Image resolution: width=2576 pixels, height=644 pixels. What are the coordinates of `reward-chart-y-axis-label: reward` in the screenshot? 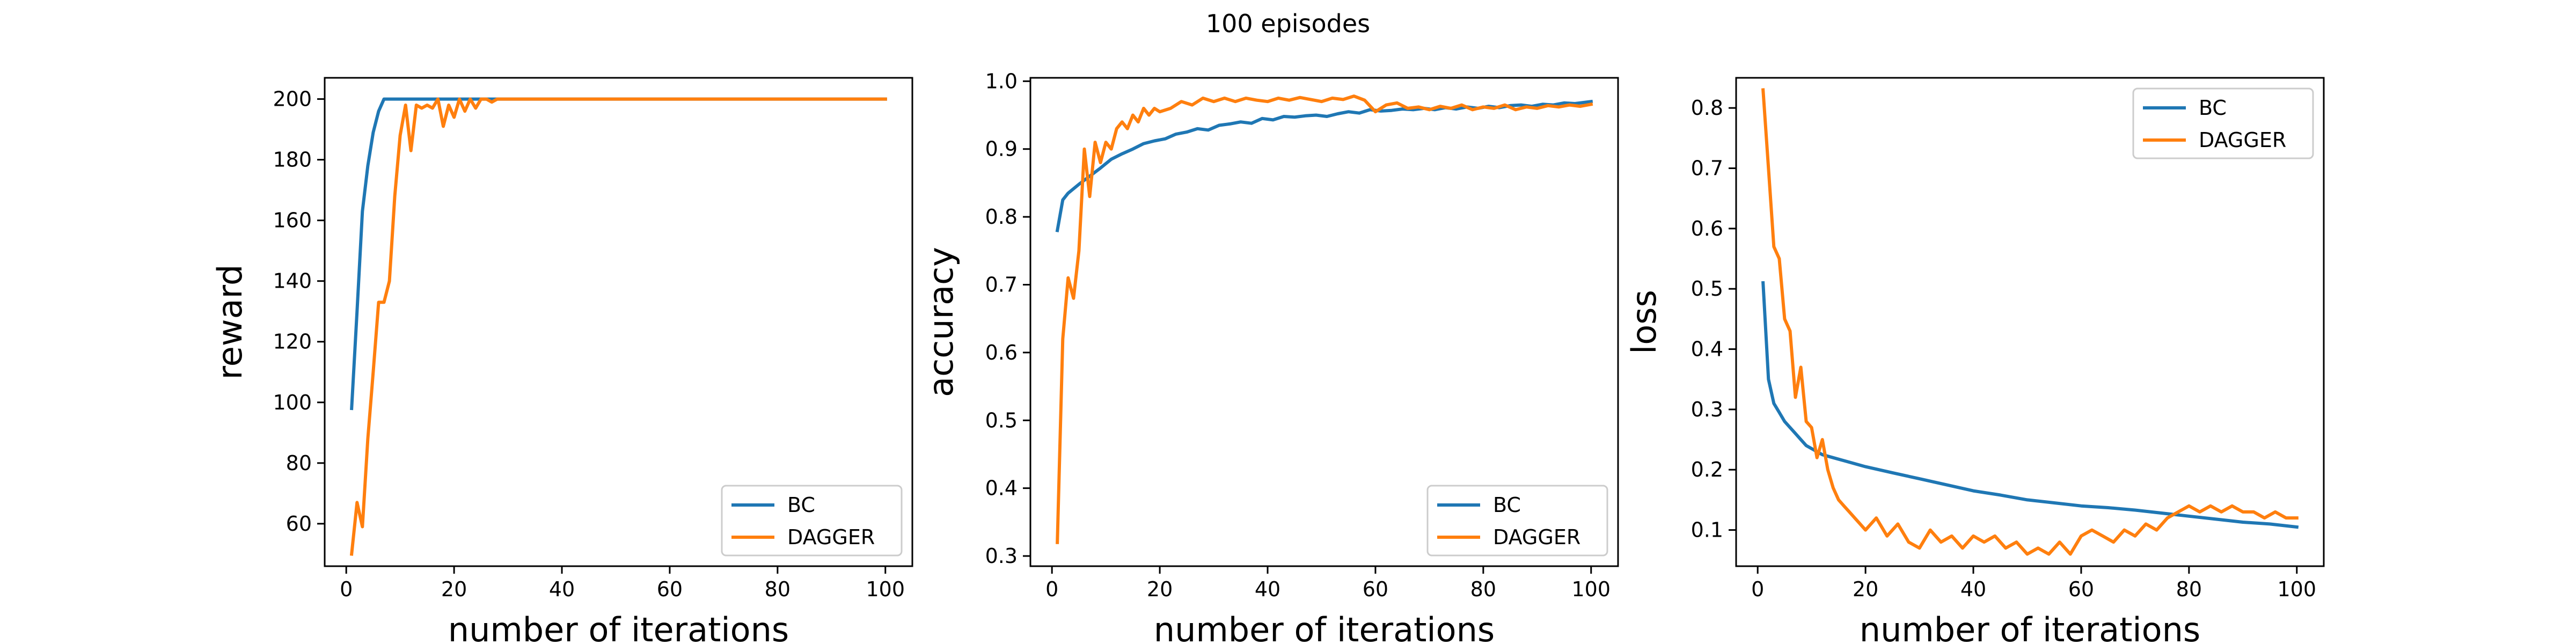 It's located at (230, 322).